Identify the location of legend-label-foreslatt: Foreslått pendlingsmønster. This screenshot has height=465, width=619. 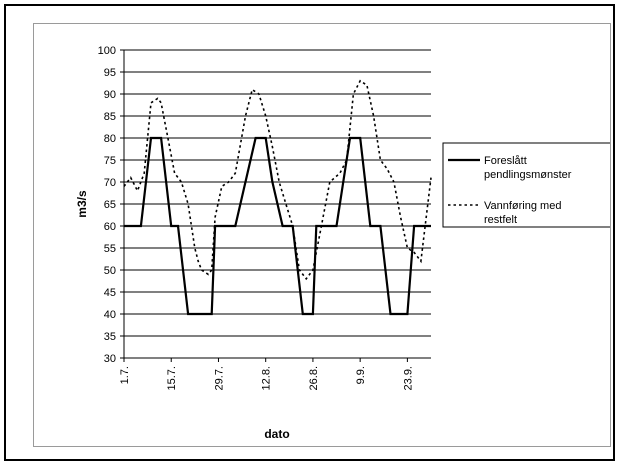
(528, 168).